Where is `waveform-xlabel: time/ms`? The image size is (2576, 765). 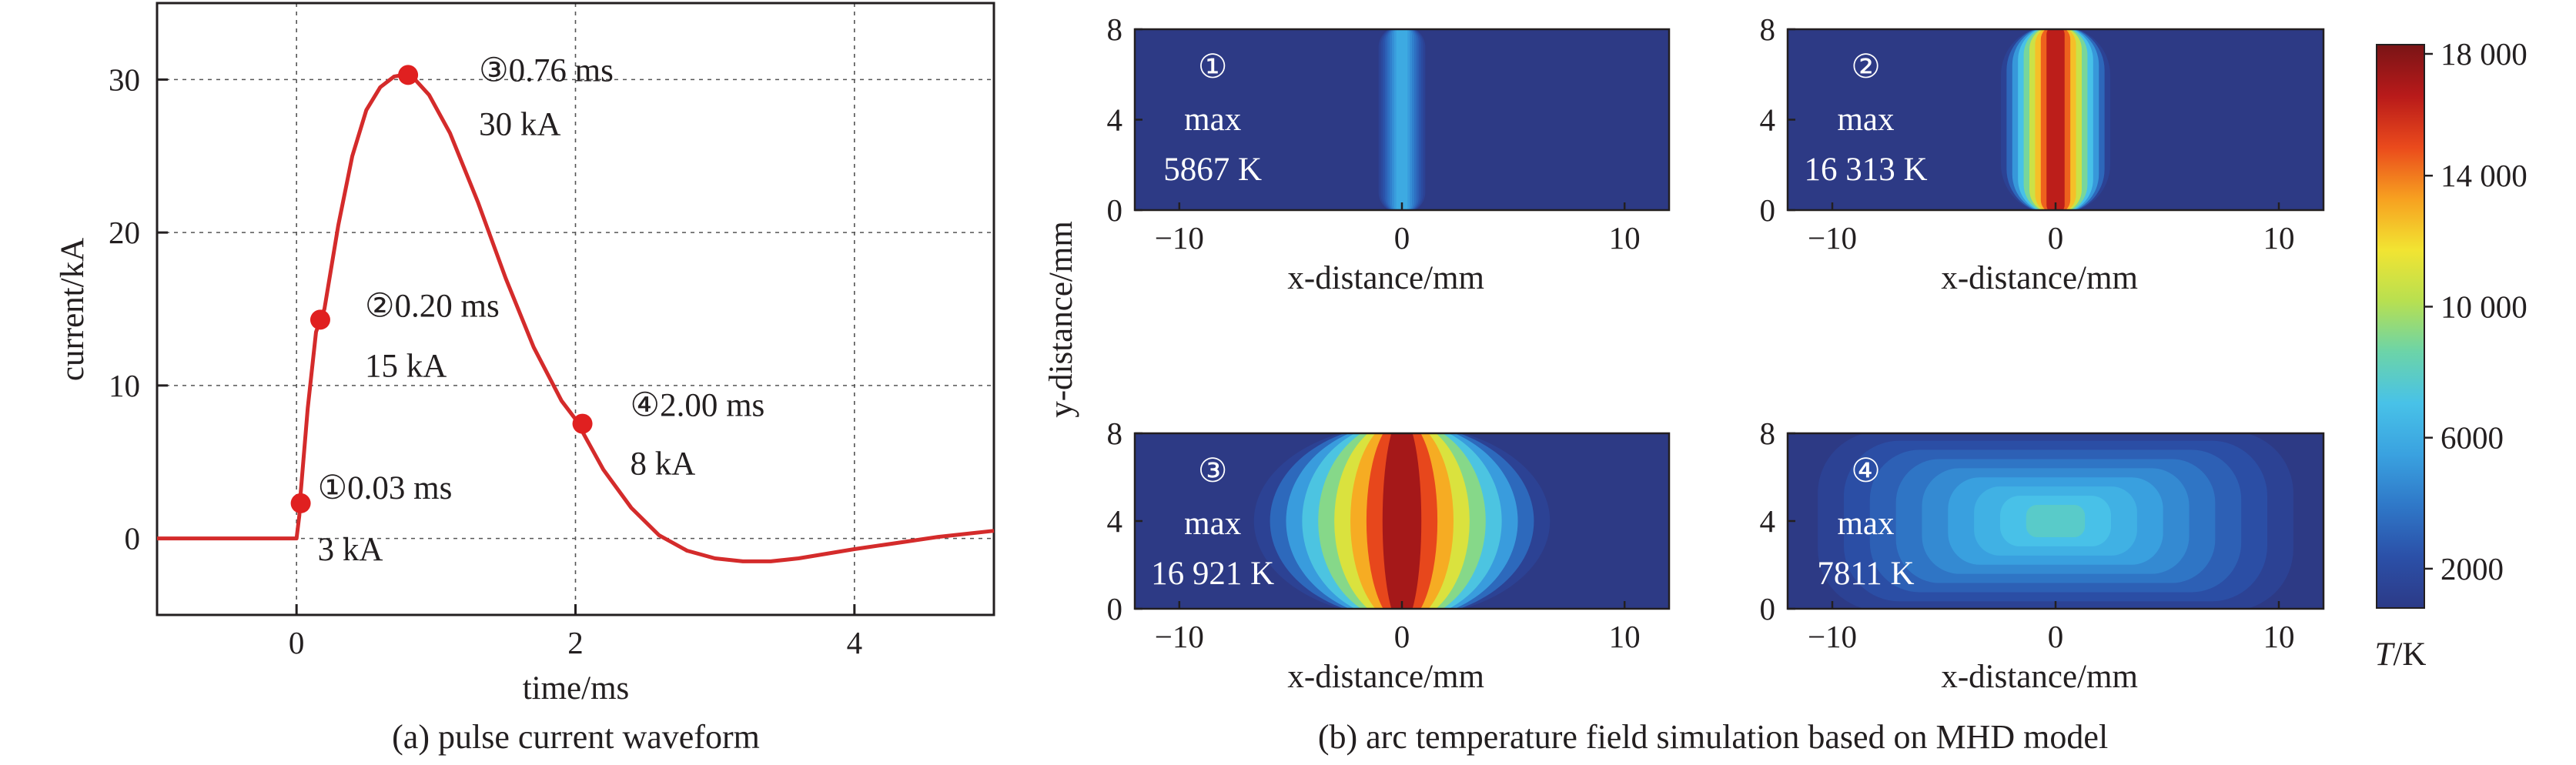 waveform-xlabel: time/ms is located at coordinates (577, 688).